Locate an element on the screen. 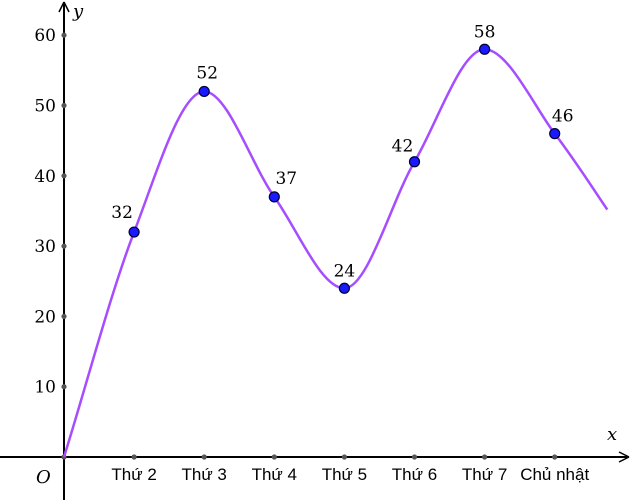 The width and height of the screenshot is (630, 502). x-axis-label: x is located at coordinates (612, 434).